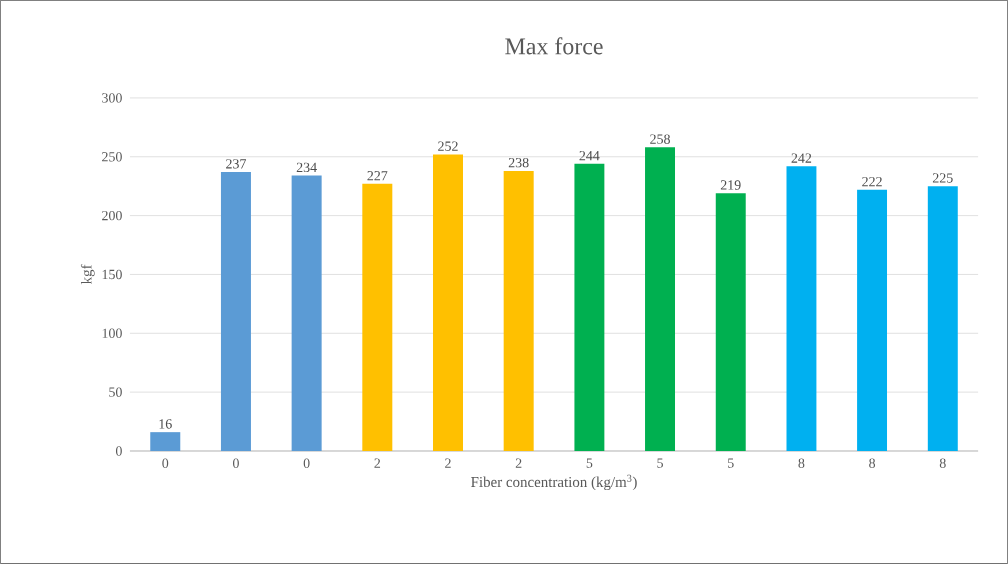  I want to click on y-tick-label: 200, so click(112, 215).